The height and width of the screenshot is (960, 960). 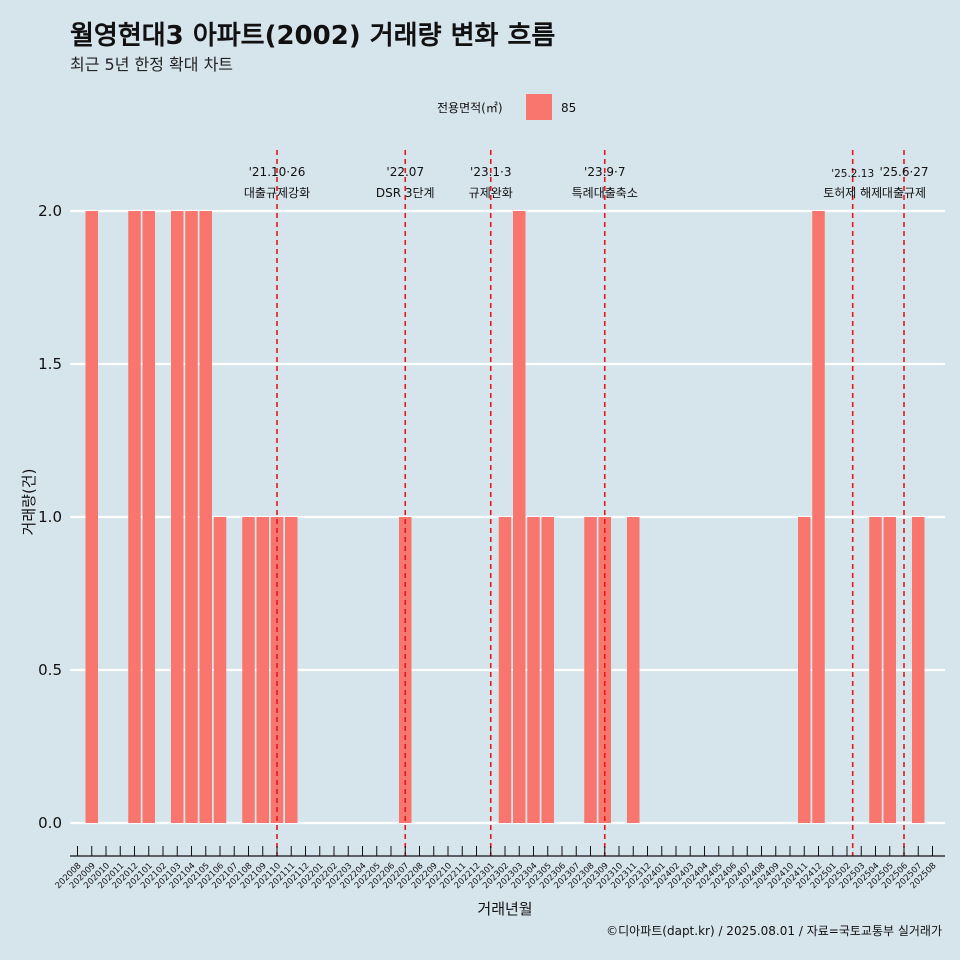 I want to click on y-tick-label: 0.0, so click(x=50, y=823).